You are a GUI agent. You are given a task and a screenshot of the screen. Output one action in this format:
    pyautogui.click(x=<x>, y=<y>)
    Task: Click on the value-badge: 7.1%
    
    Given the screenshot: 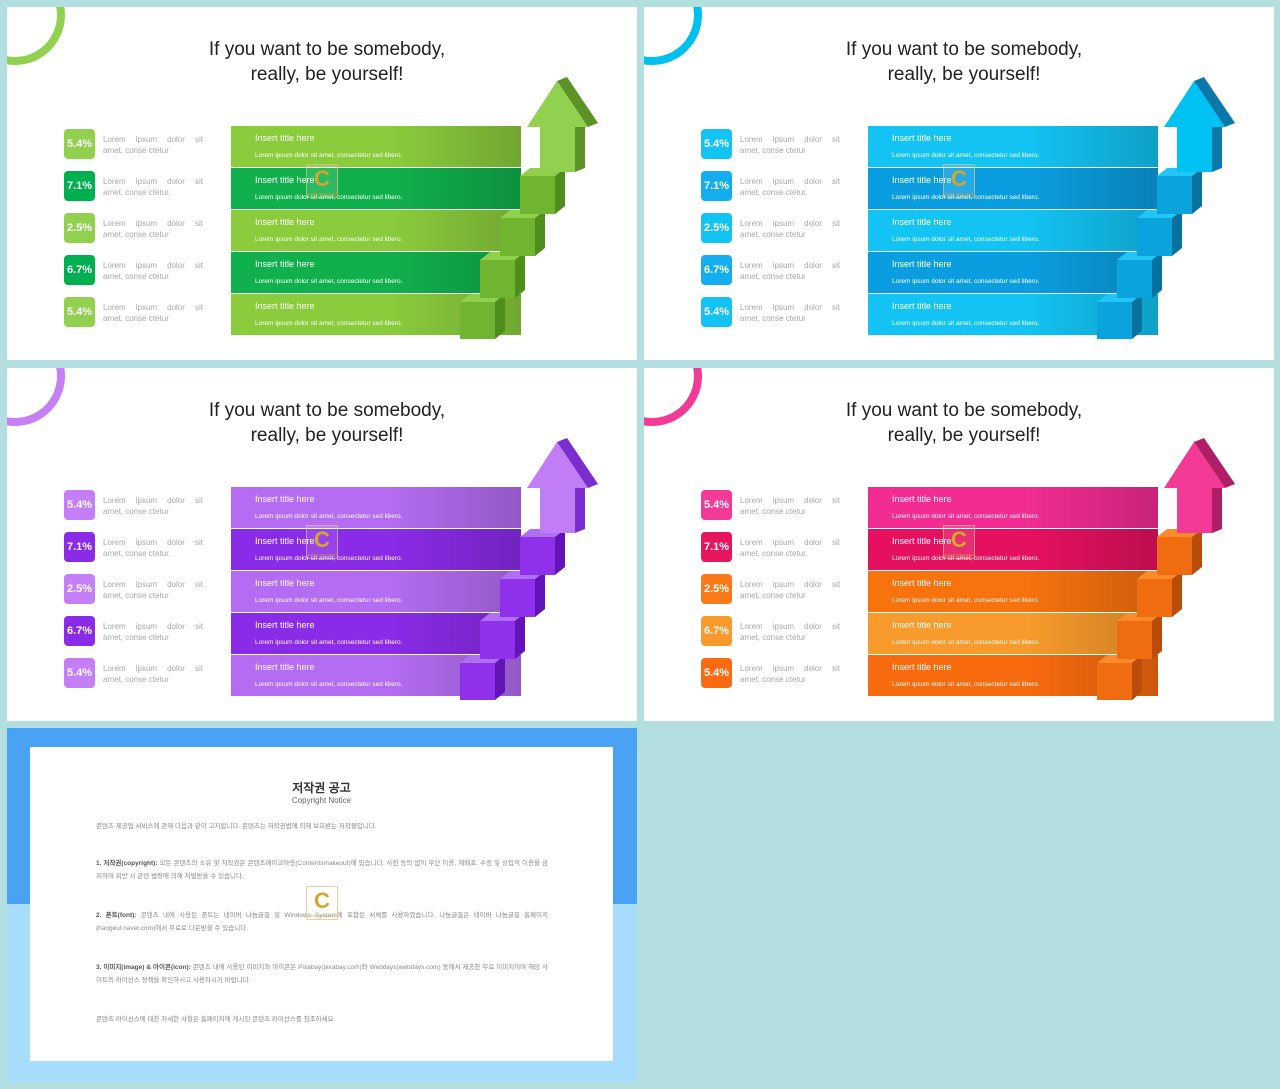 What is the action you would take?
    pyautogui.click(x=716, y=547)
    